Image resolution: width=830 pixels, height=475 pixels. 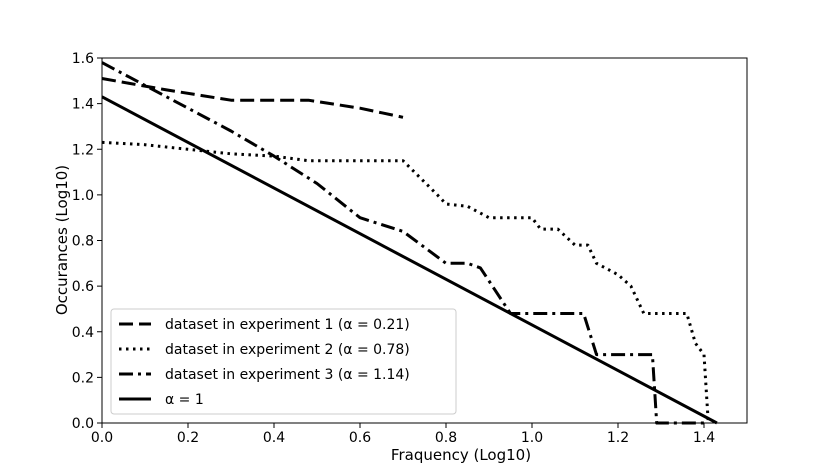 What do you see at coordinates (102, 438) in the screenshot?
I see `x-tick-label: 0.0` at bounding box center [102, 438].